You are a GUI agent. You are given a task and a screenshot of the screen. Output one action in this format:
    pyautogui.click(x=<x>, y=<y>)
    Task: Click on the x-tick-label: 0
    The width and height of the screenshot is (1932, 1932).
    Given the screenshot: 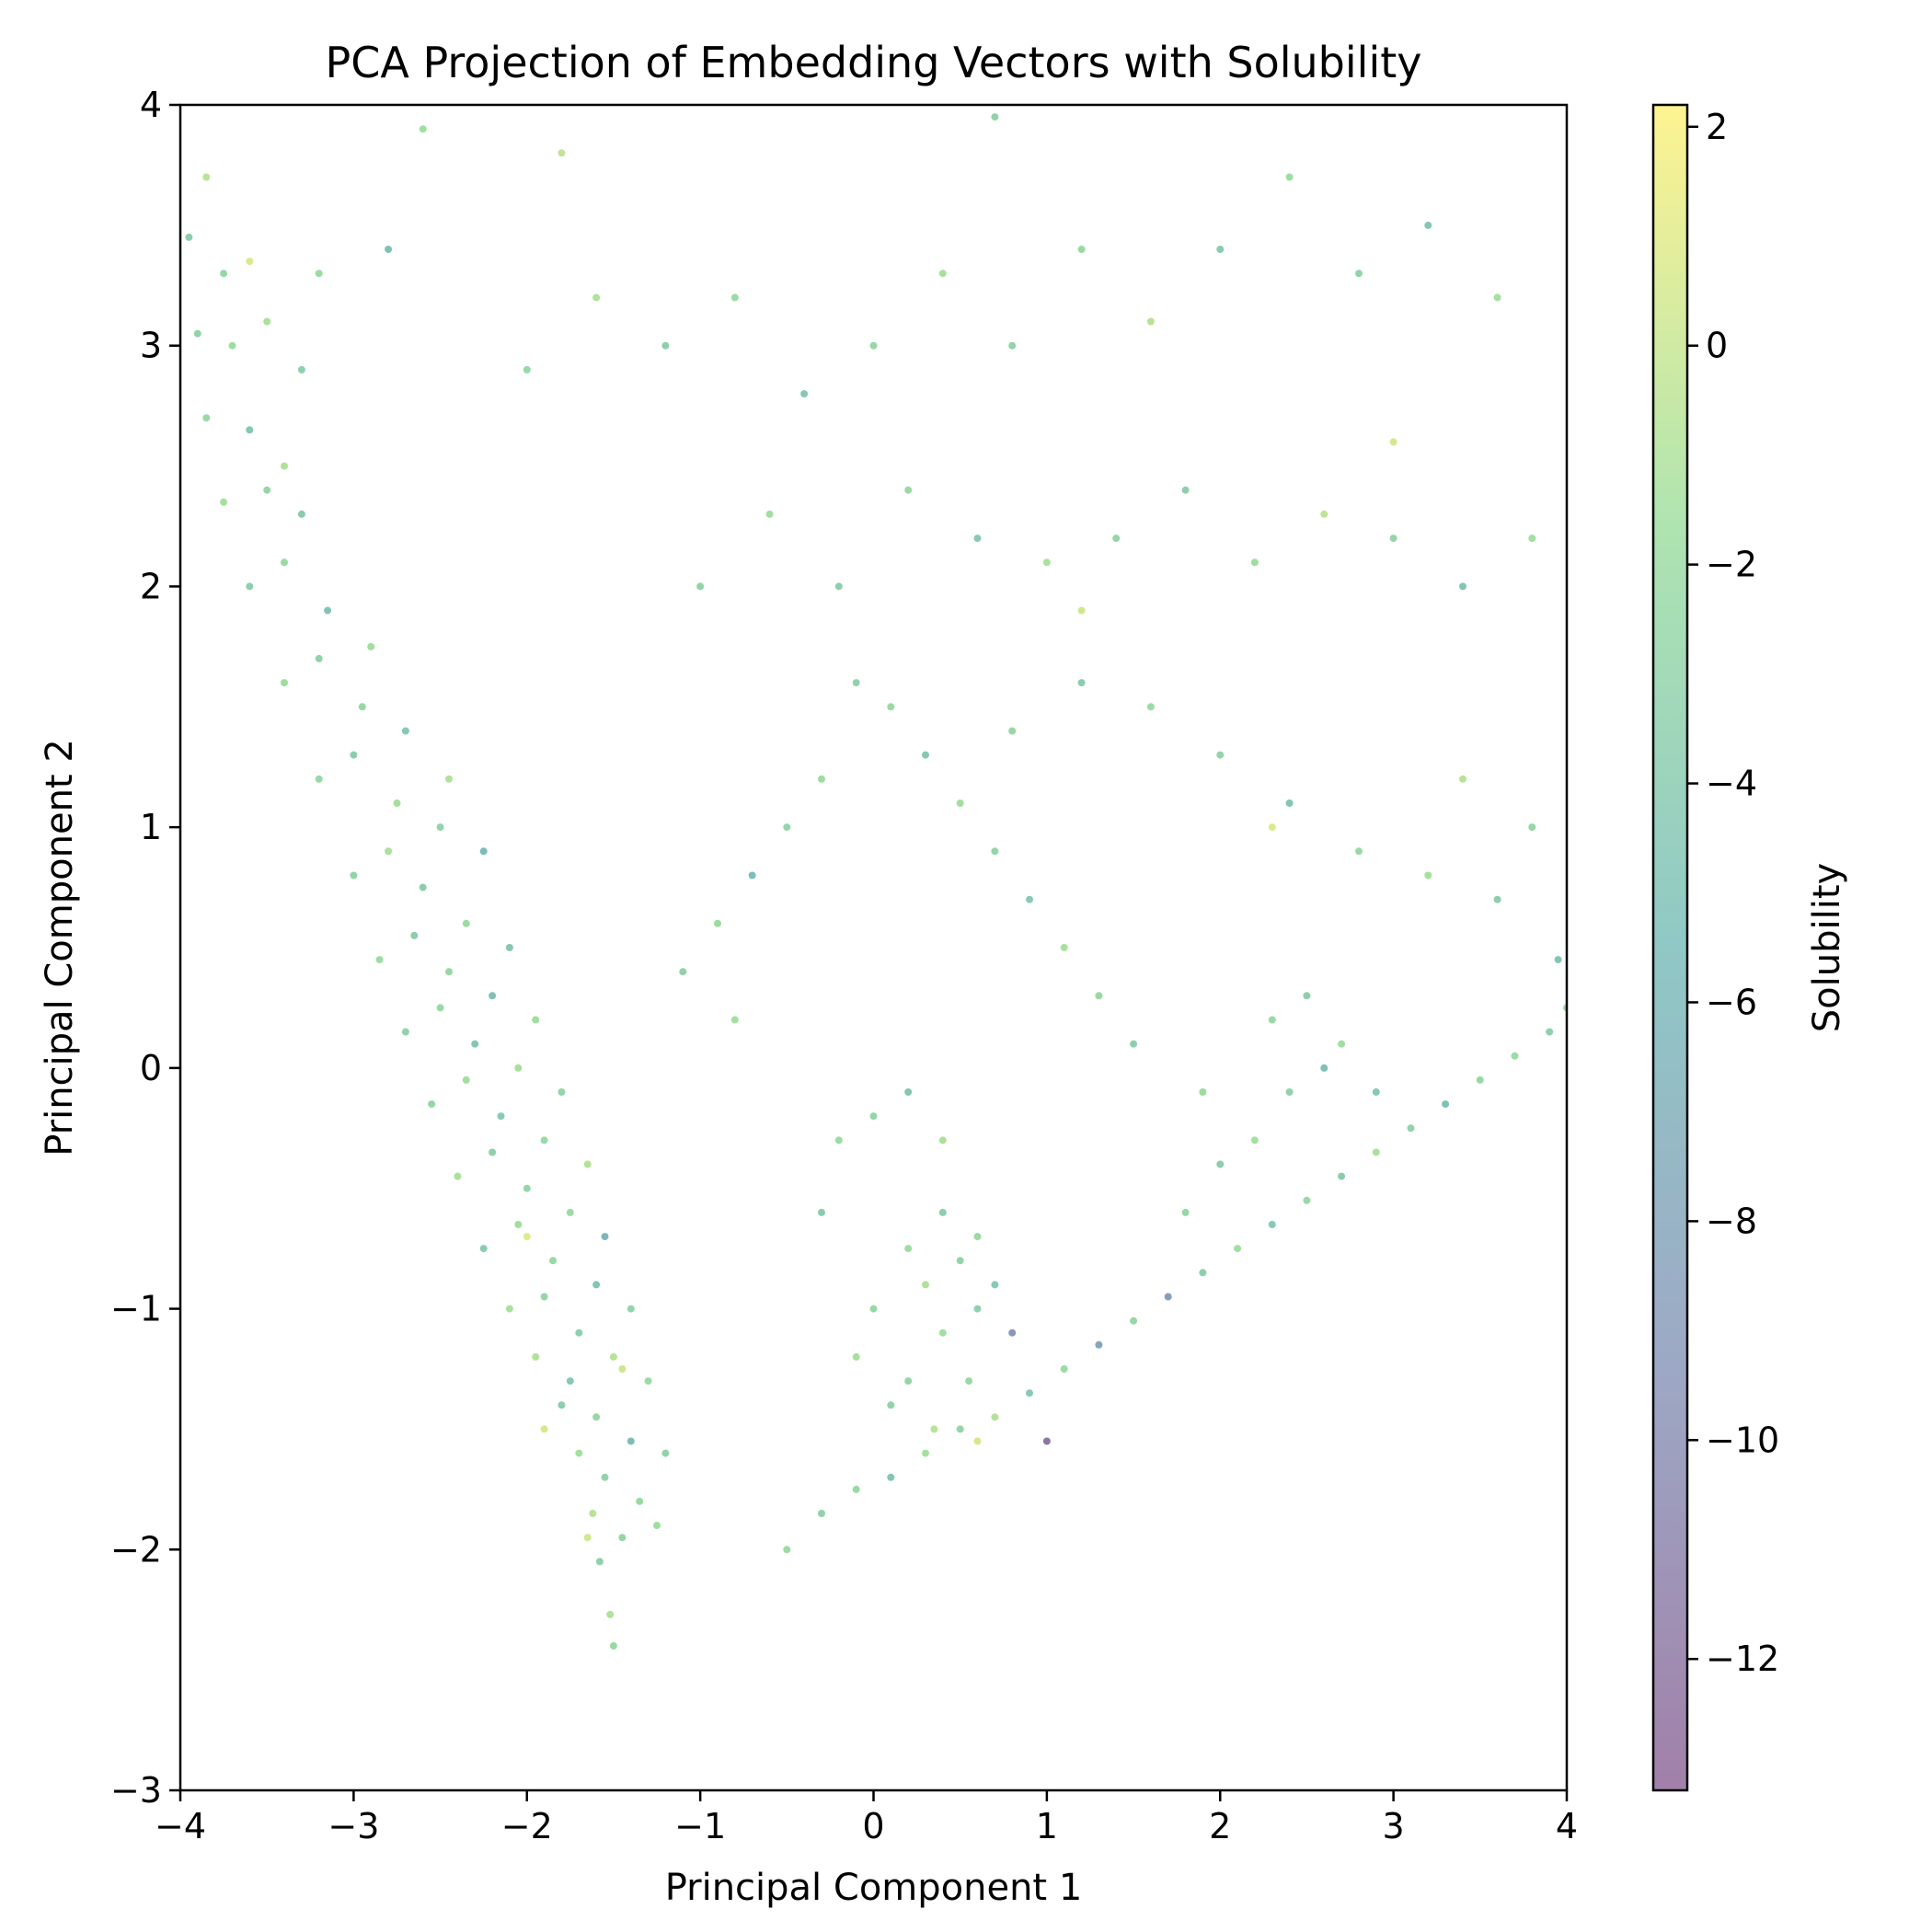 What is the action you would take?
    pyautogui.click(x=873, y=1826)
    